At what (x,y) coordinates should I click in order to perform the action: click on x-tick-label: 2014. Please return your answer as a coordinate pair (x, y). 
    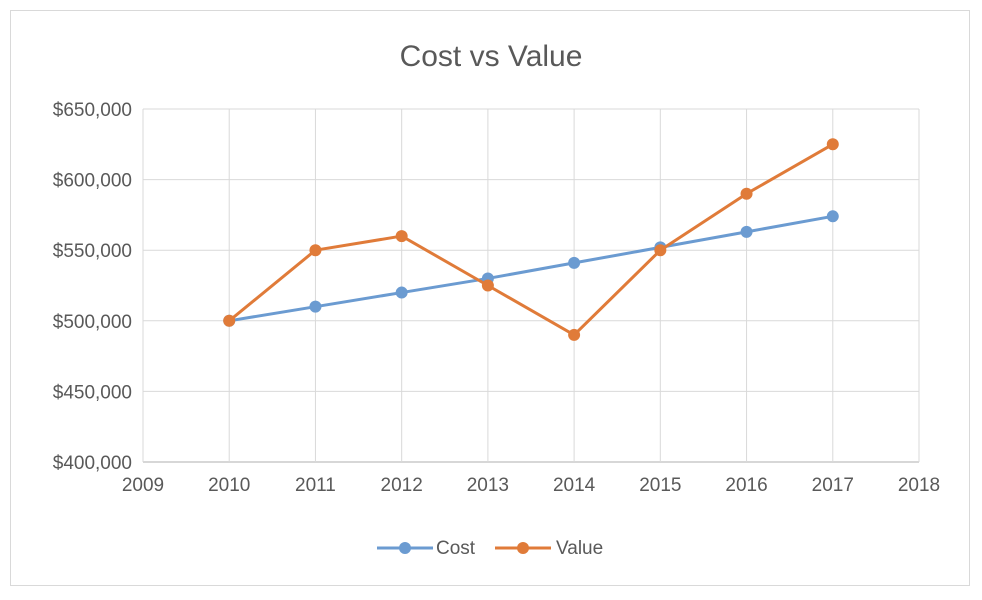
    Looking at the image, I should click on (574, 485).